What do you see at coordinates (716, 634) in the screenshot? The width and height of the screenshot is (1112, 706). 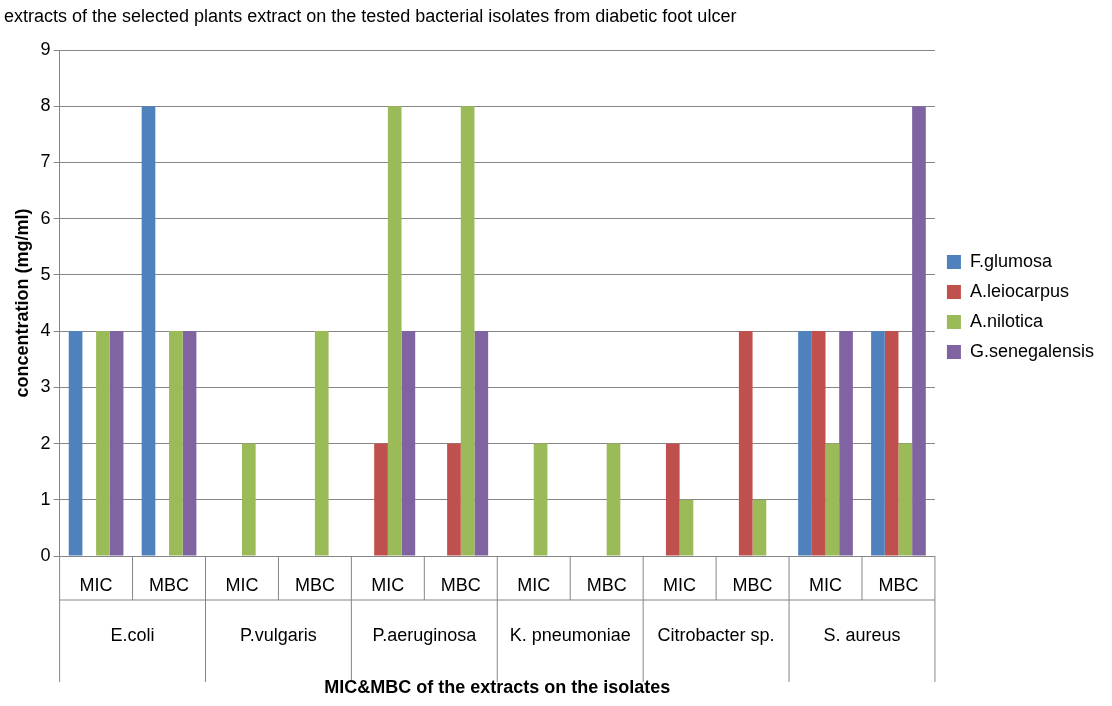 I see `text: Citrobacter sp.` at bounding box center [716, 634].